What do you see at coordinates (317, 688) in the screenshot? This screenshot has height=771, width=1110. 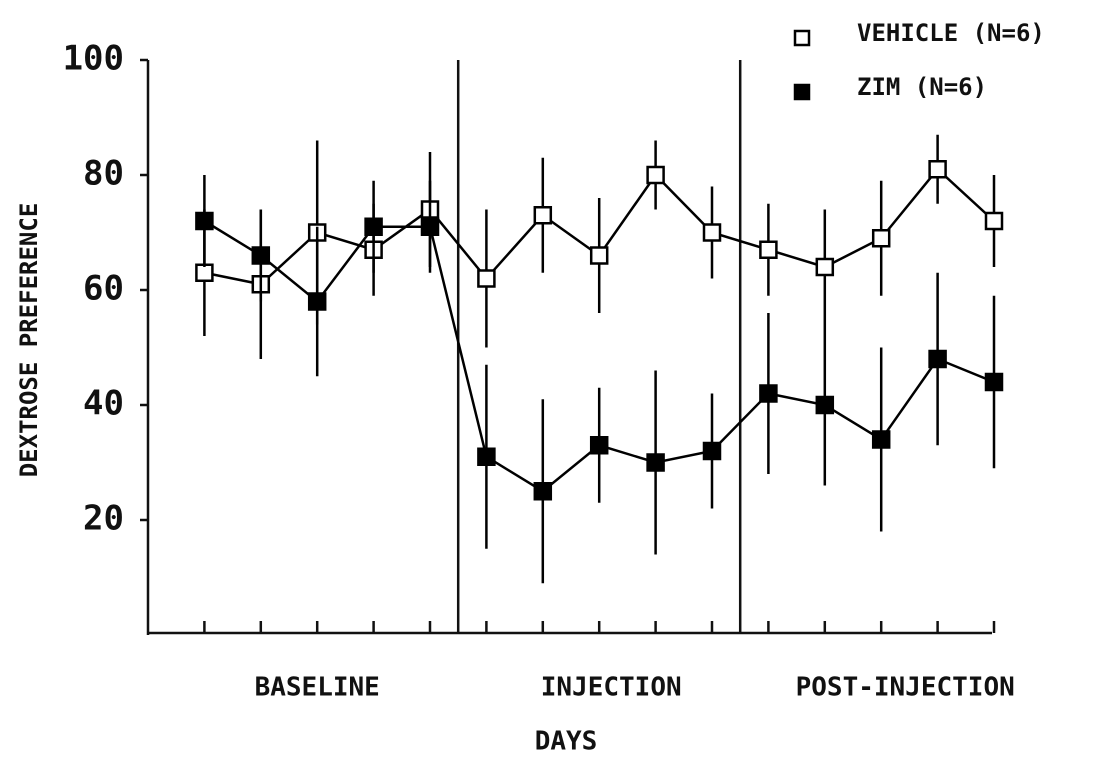 I see `x-group-label: BASELINE` at bounding box center [317, 688].